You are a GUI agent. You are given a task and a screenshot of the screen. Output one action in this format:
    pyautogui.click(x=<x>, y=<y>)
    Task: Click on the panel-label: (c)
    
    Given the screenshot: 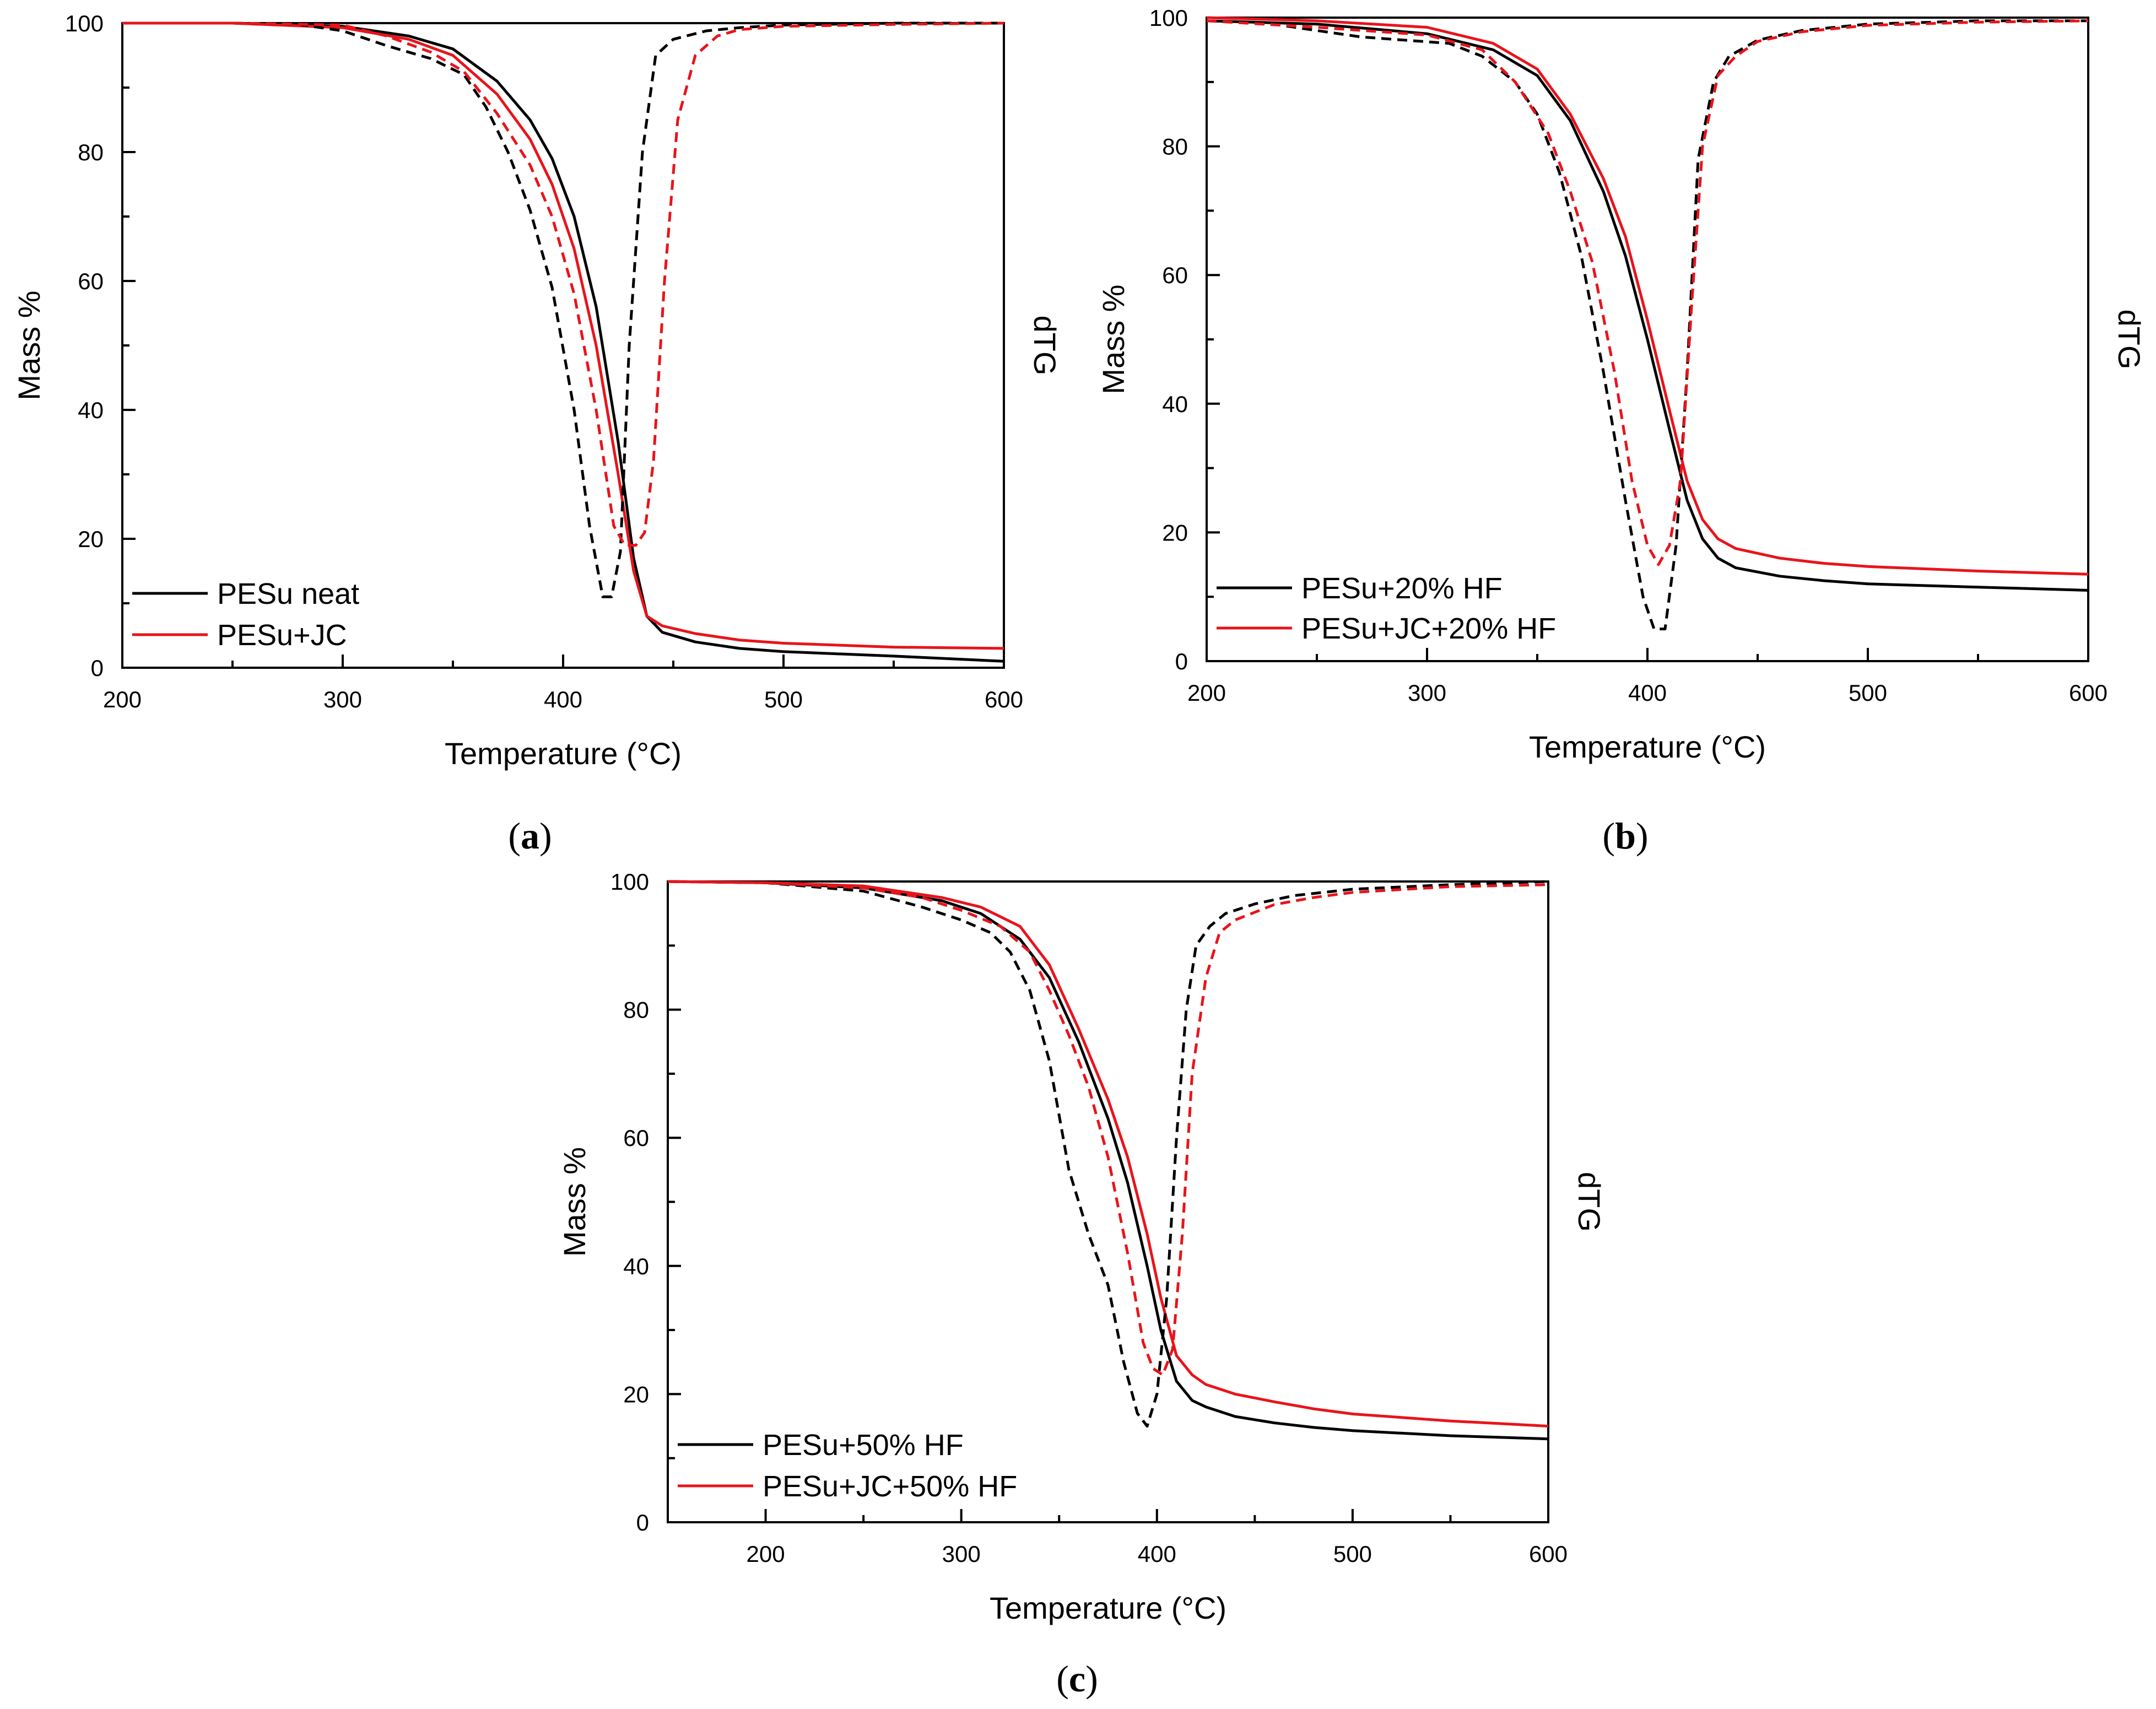 What is the action you would take?
    pyautogui.click(x=1077, y=1679)
    